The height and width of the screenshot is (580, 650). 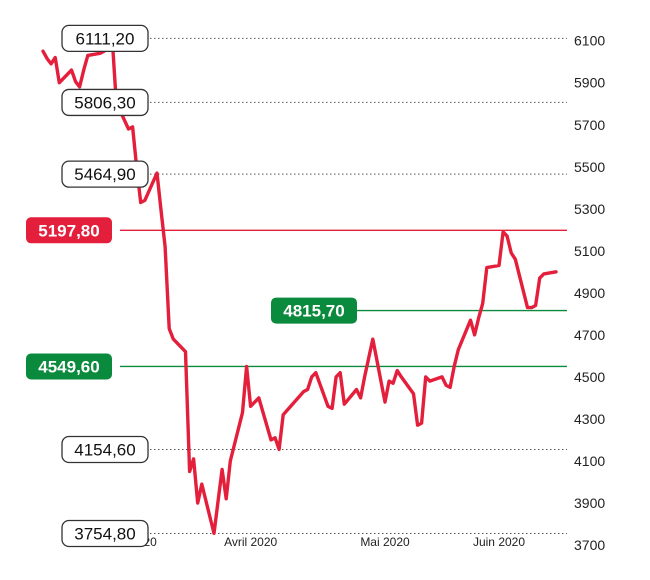 I want to click on y-tick-label: 5500, so click(x=589, y=167).